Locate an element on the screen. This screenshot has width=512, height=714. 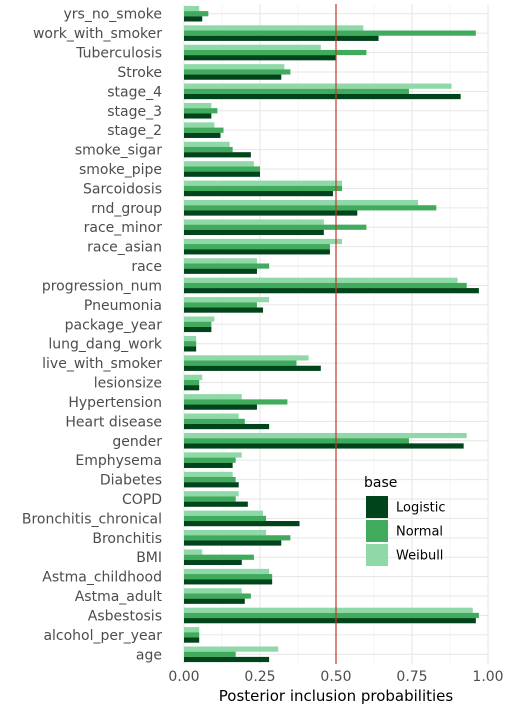
legend: base Logistic Normal Weibull is located at coordinates (404, 520).